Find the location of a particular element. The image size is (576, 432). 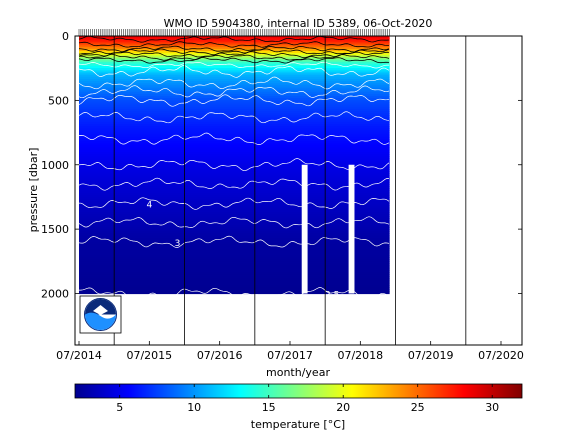

colorbar-tick-label: 20 is located at coordinates (343, 407).